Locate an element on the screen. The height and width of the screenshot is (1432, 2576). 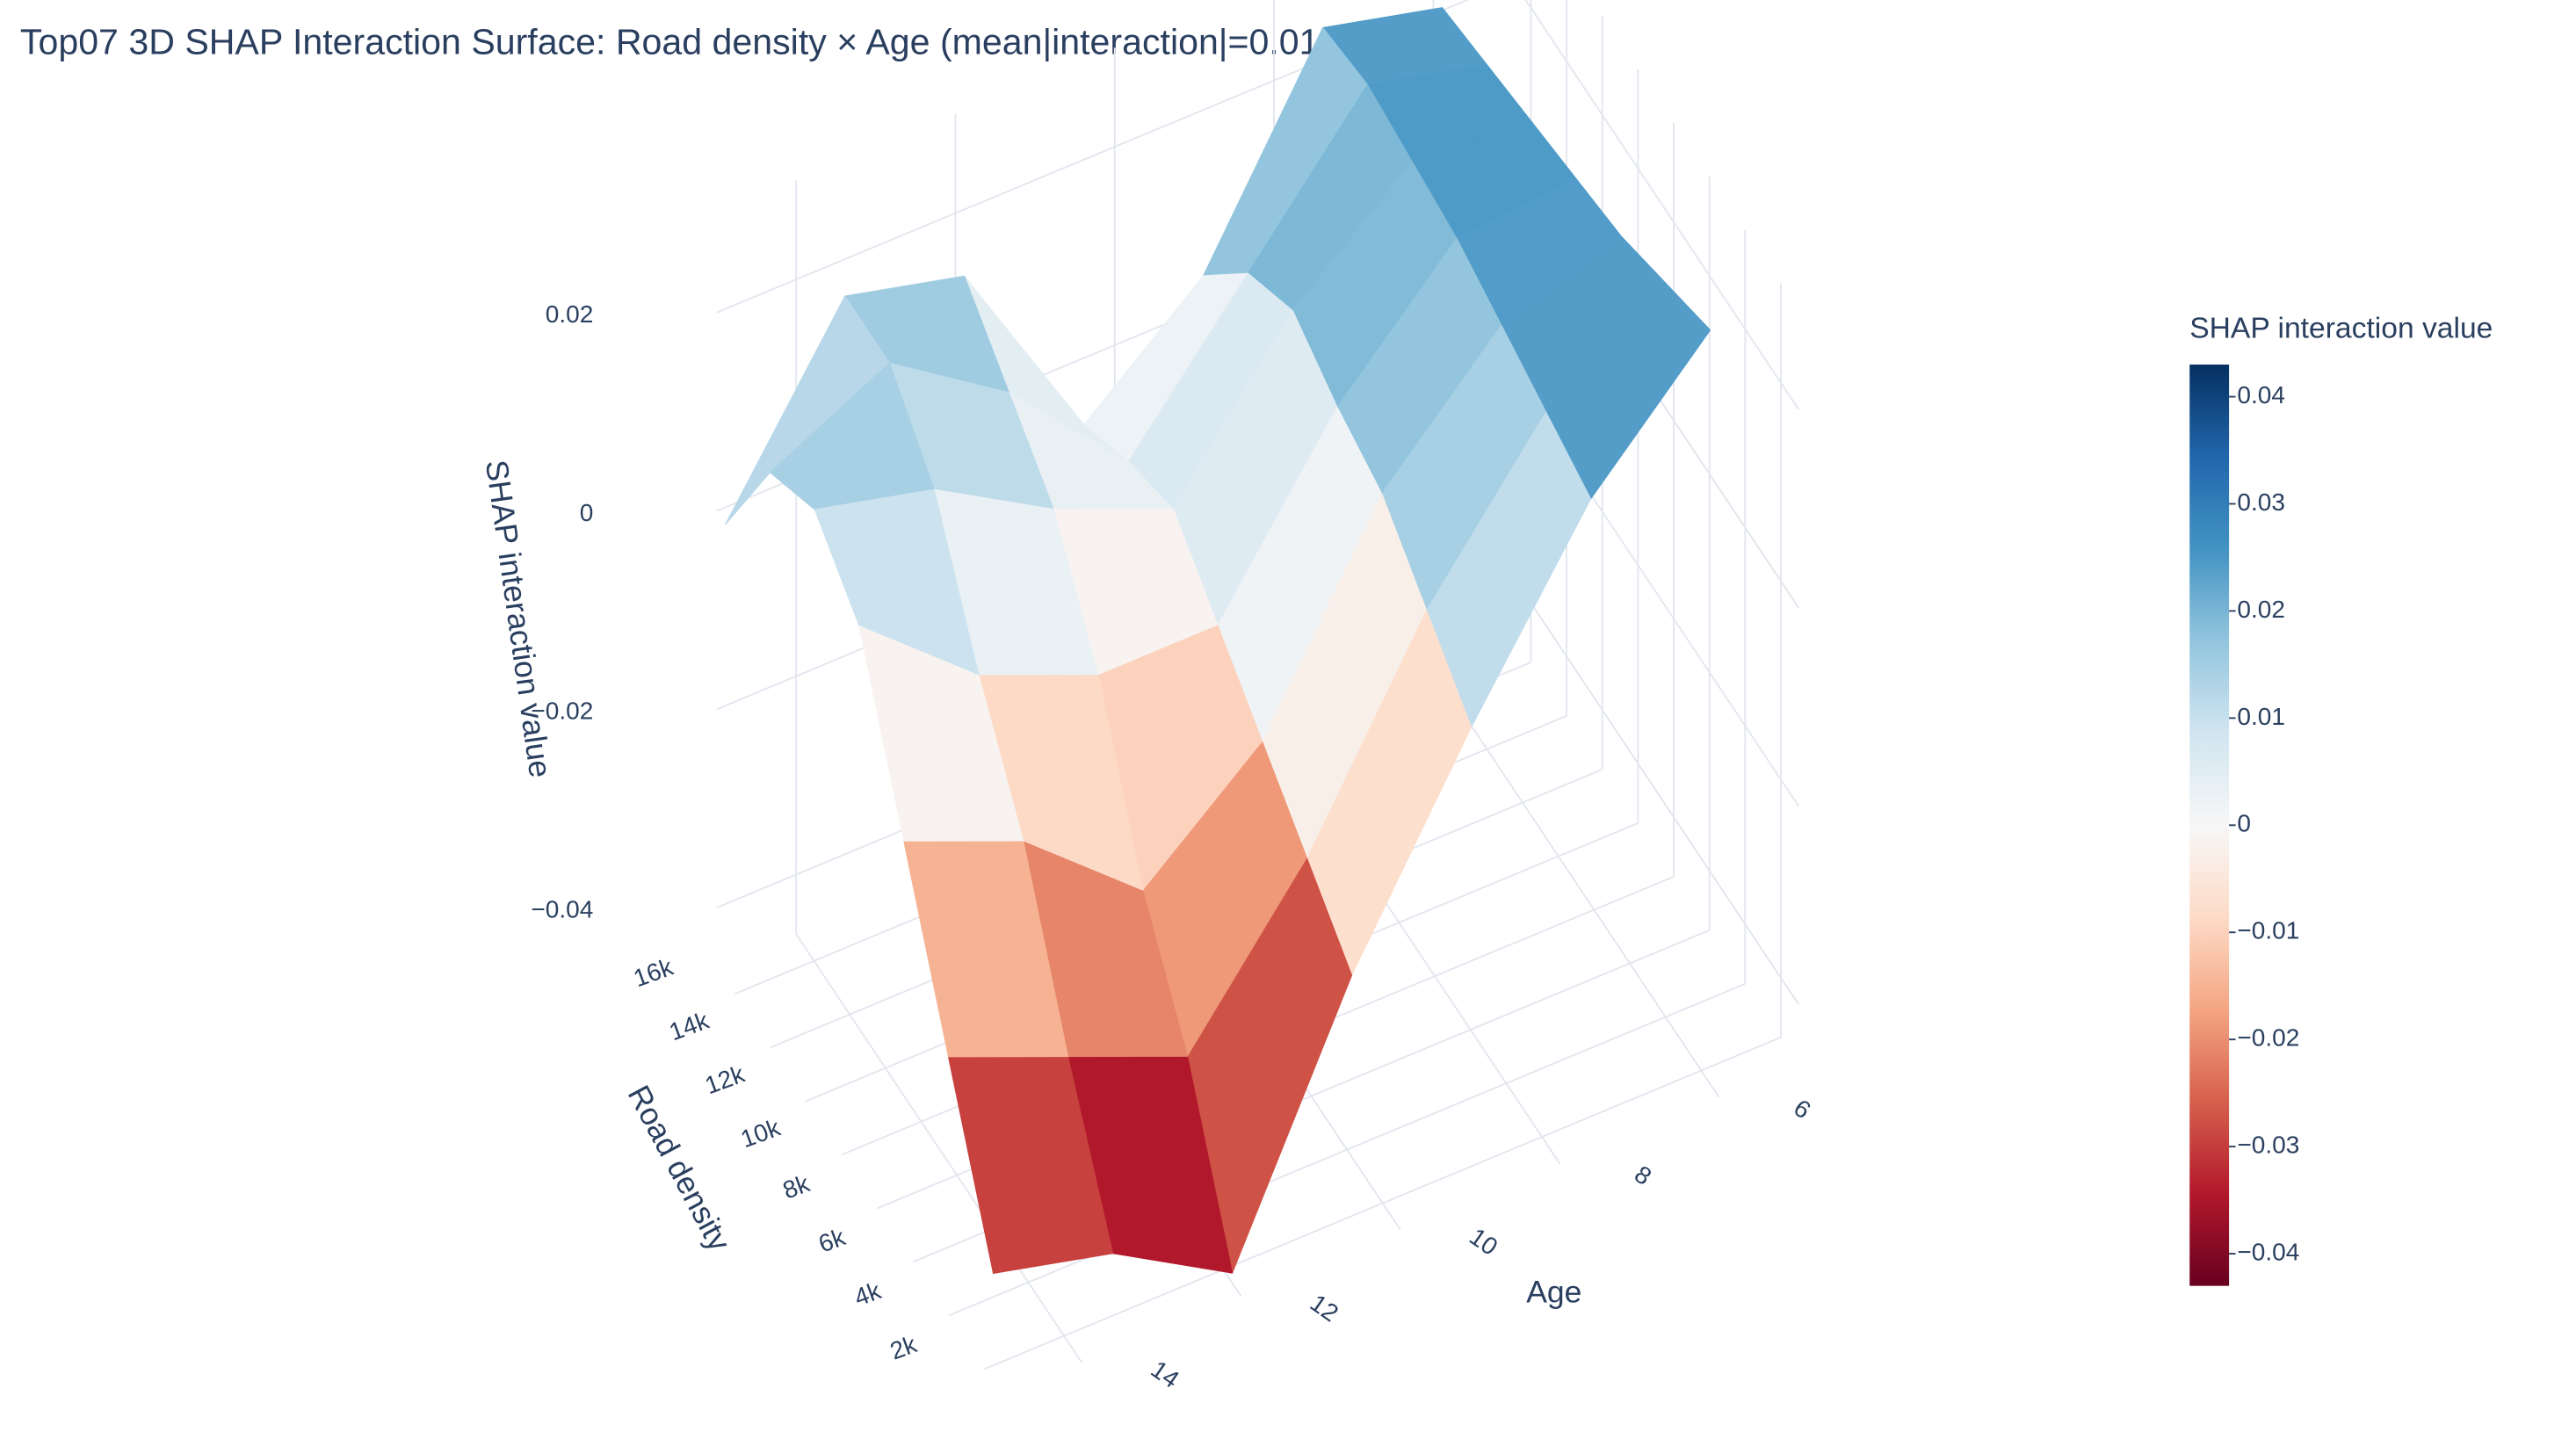
colorbar-tick-label: 0.01 is located at coordinates (2261, 716).